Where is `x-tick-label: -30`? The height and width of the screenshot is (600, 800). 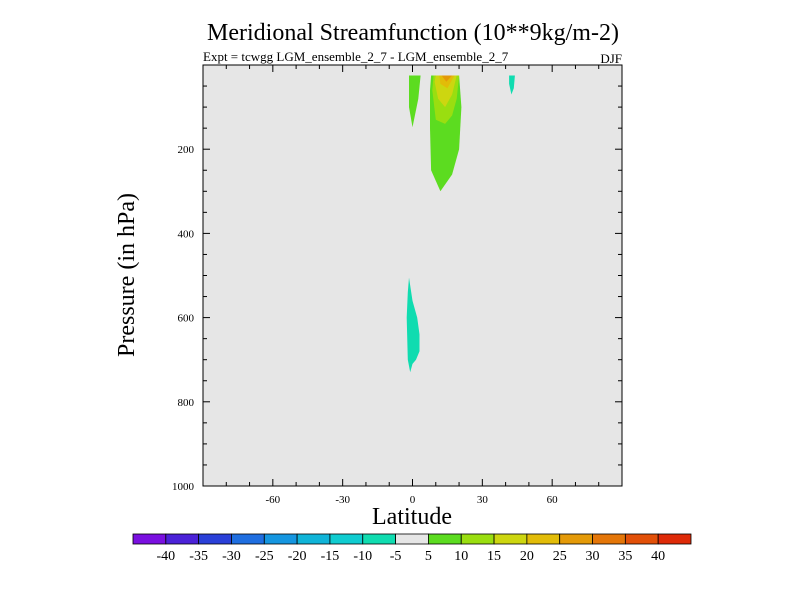 x-tick-label: -30 is located at coordinates (342, 500).